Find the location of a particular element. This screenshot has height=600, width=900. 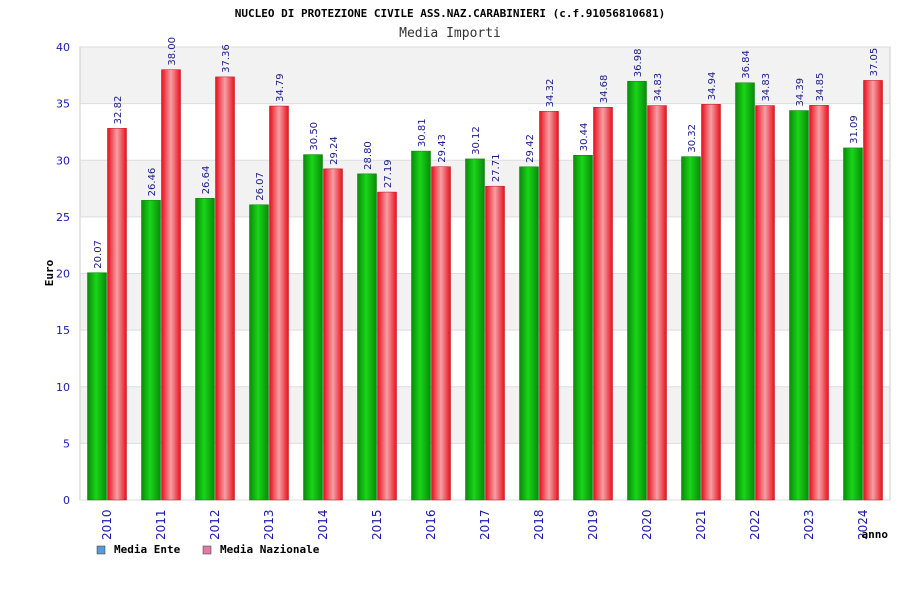

x-tick-label: 2022 is located at coordinates (755, 524).